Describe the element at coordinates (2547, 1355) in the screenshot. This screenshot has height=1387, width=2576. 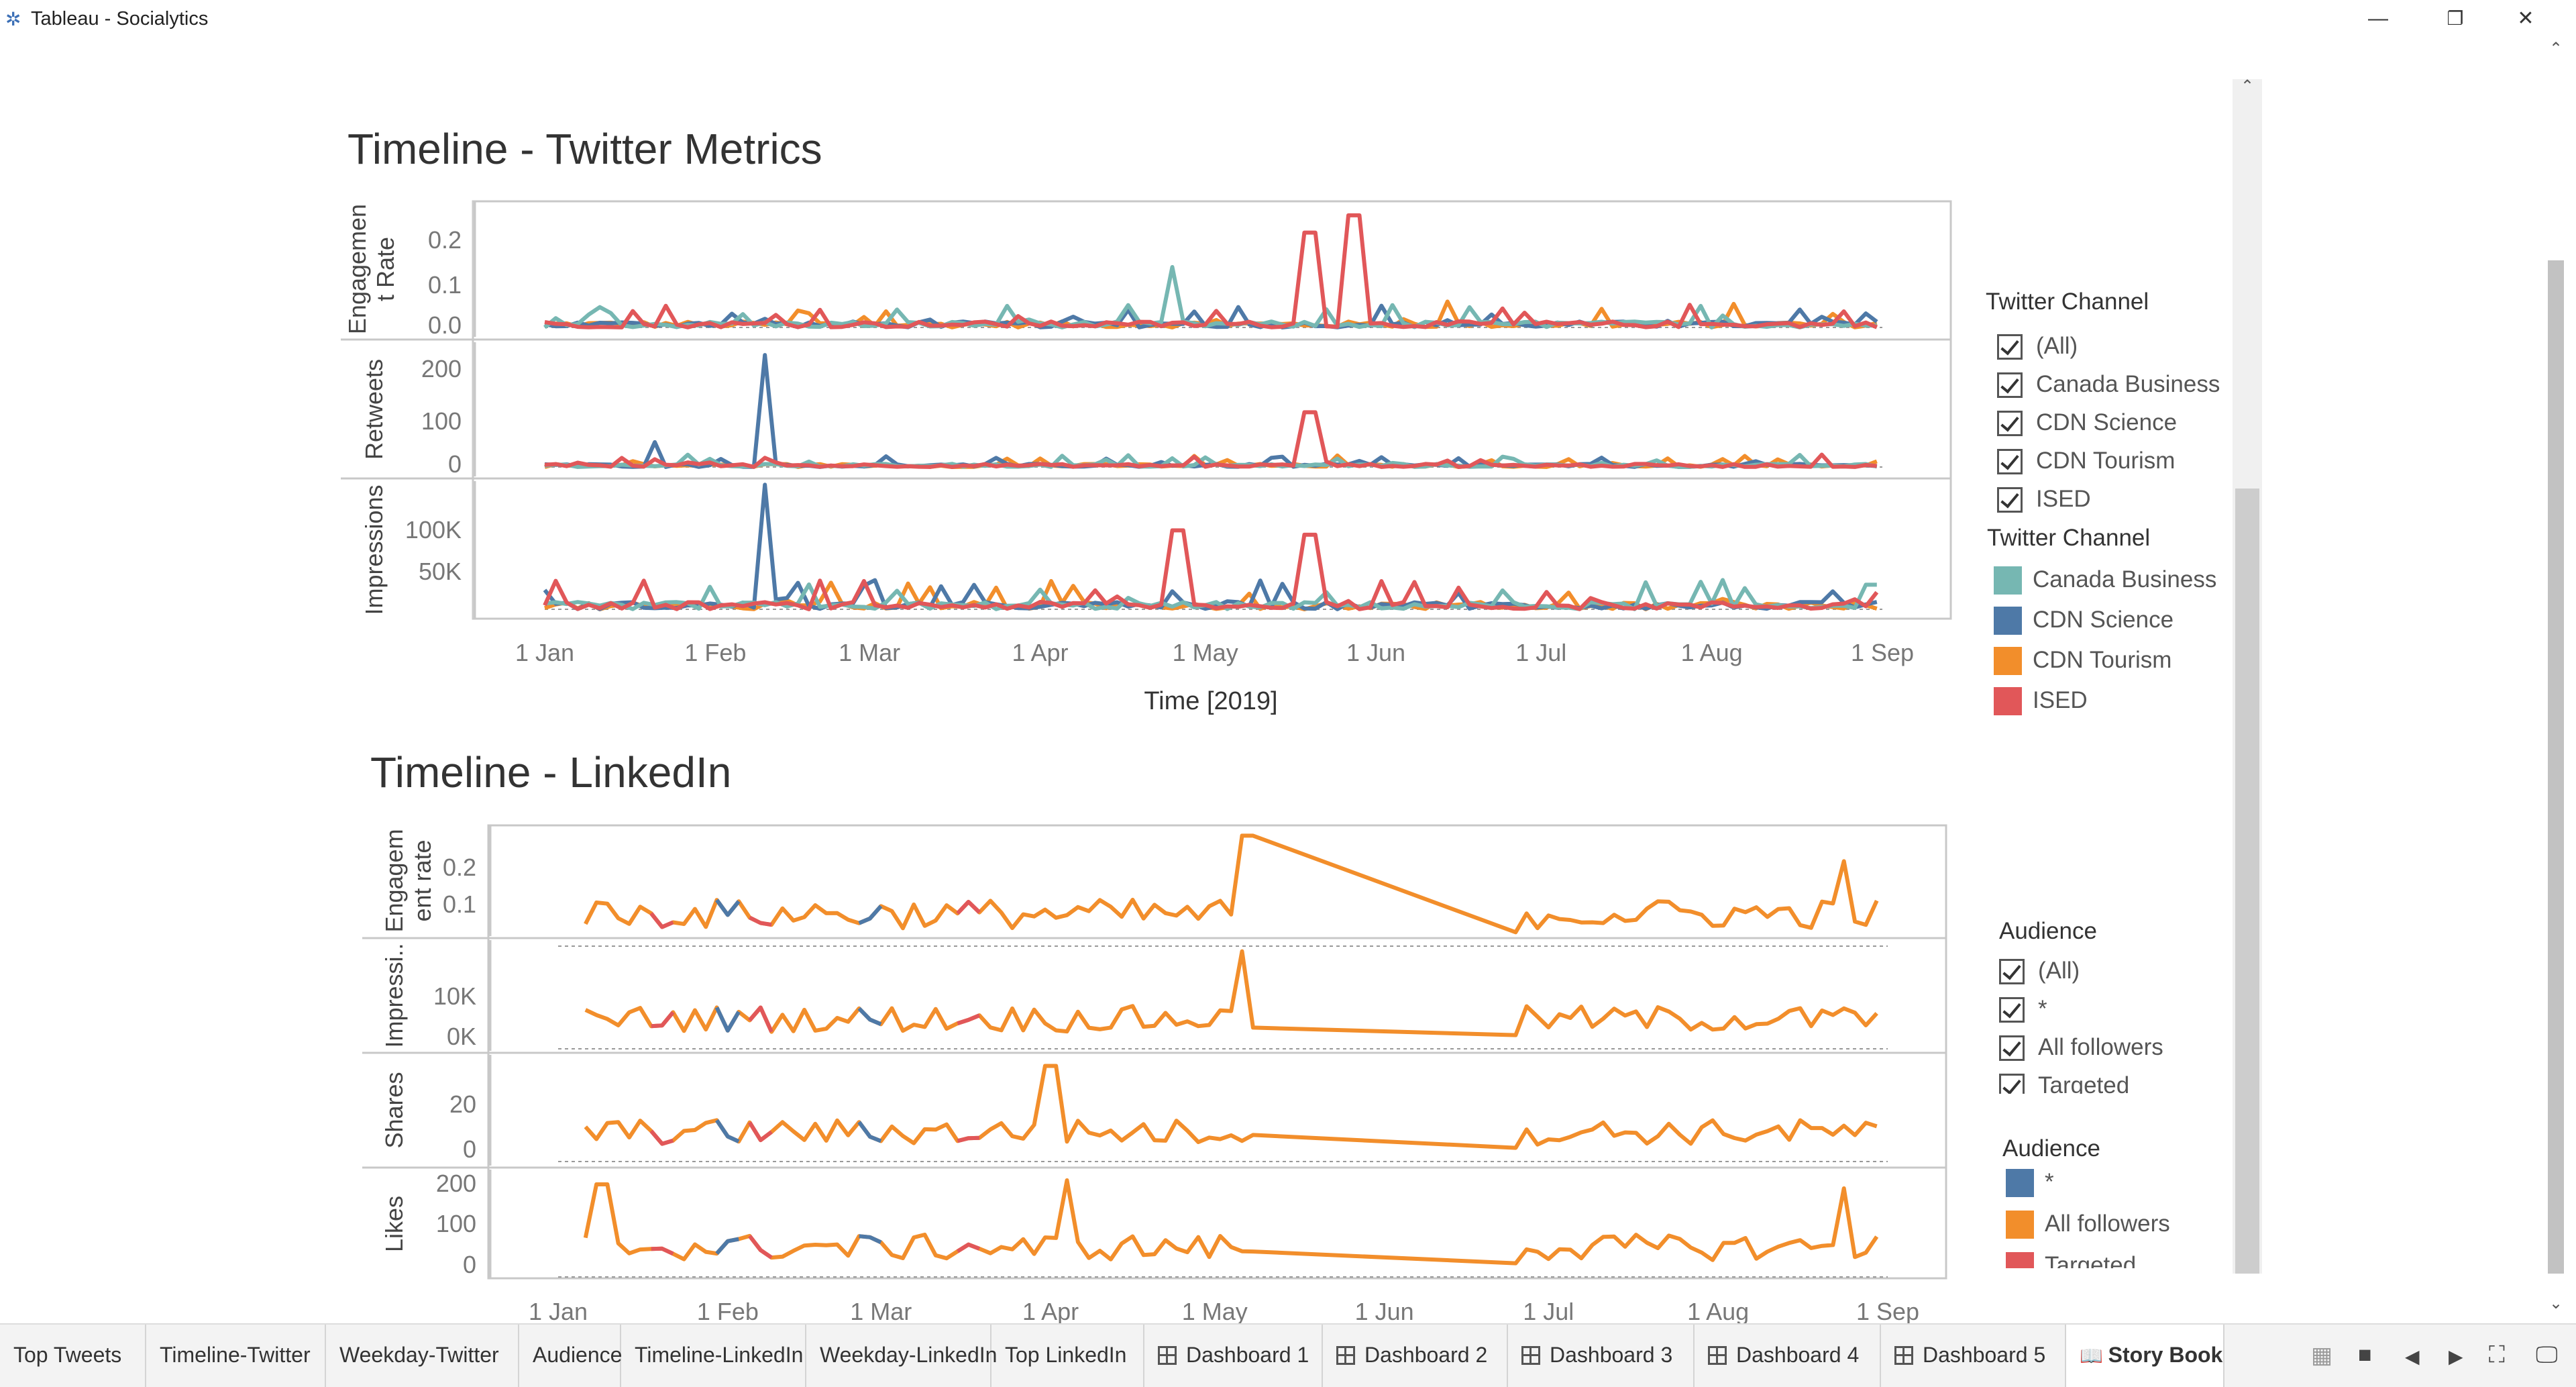
I see `presentation-mode-icon: 🖵` at that location.